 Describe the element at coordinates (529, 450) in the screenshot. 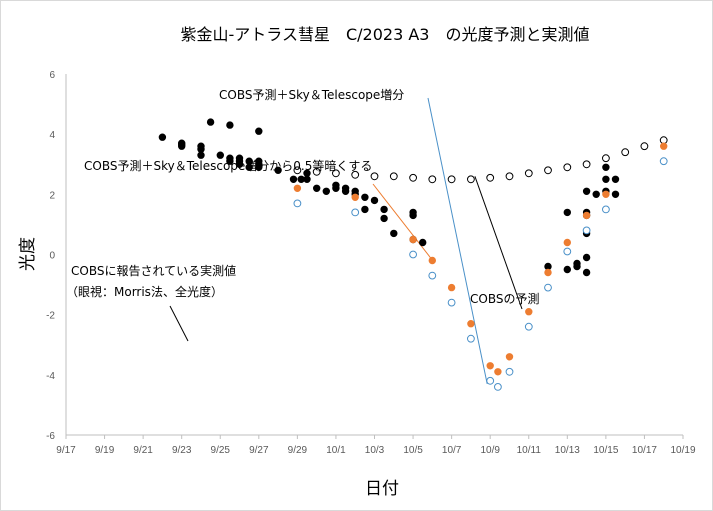

I see `x-tick-label: 10/11` at that location.